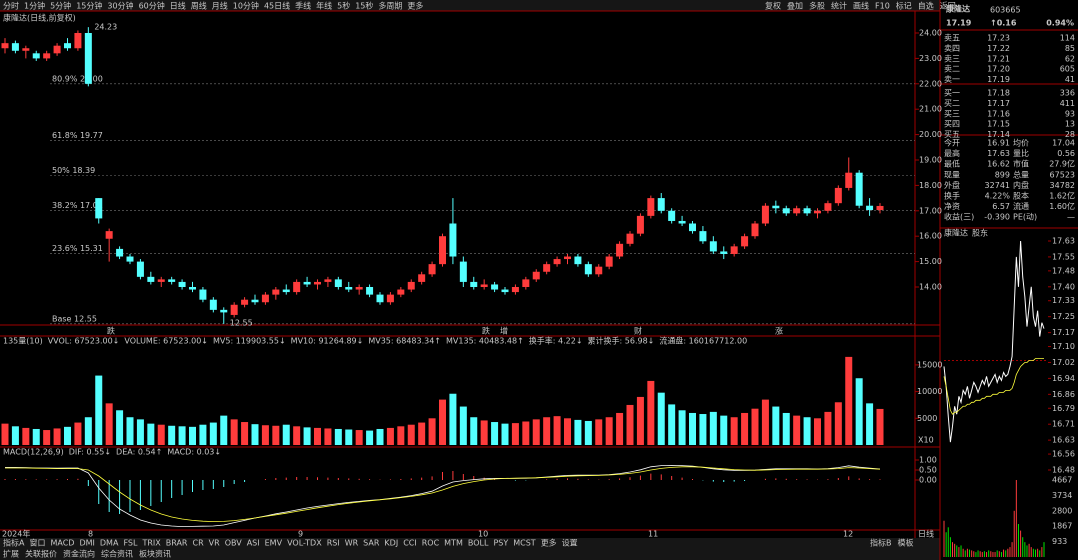  I want to click on tool-button: 标记, so click(904, 6).